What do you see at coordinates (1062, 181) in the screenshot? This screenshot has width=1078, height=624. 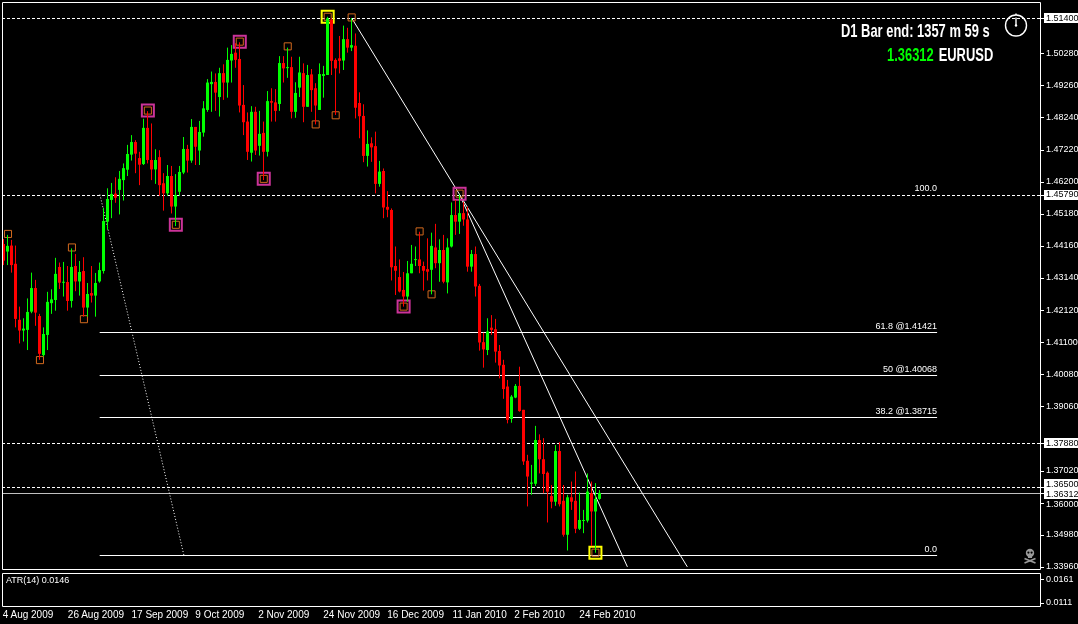 I see `y-tick-label: 1.46200` at bounding box center [1062, 181].